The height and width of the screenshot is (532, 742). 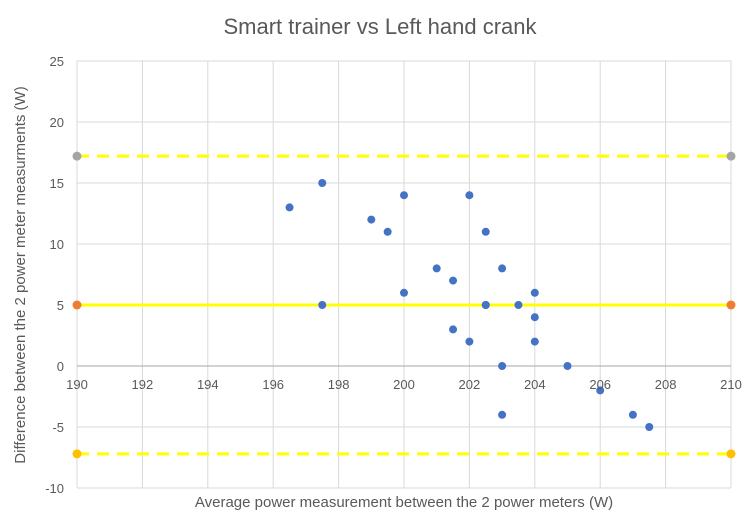 I want to click on x-tick-label: 194, so click(x=208, y=384).